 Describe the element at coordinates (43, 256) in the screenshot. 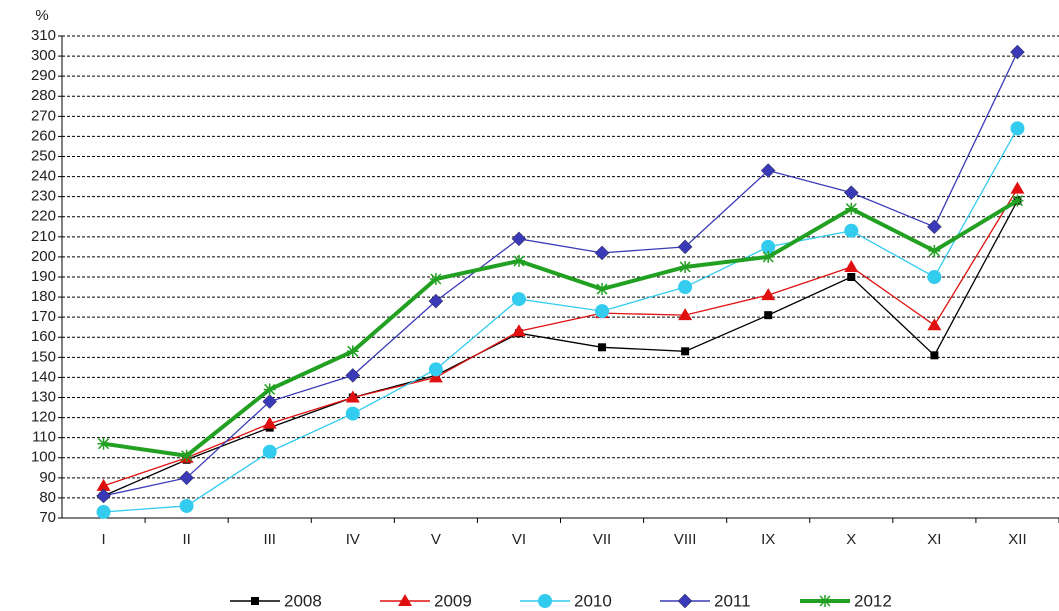

I see `y-tick-label: 200` at that location.